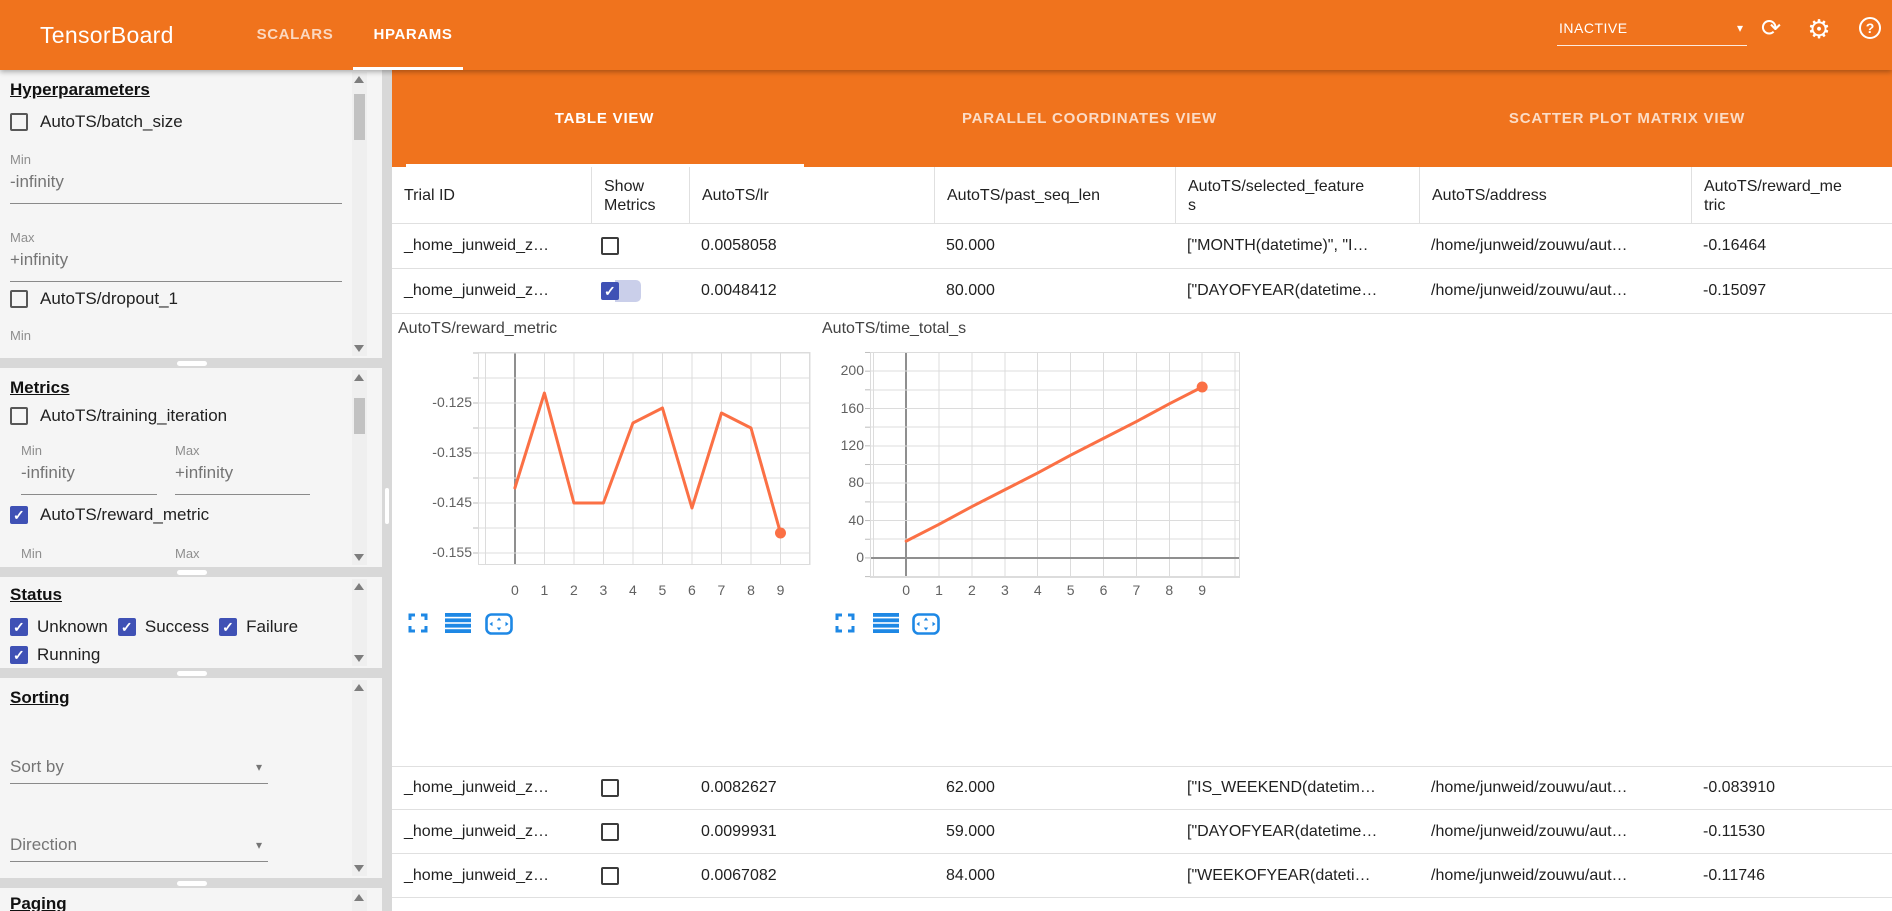 This screenshot has height=911, width=1892. I want to click on paging-scrollbar, so click(359, 900).